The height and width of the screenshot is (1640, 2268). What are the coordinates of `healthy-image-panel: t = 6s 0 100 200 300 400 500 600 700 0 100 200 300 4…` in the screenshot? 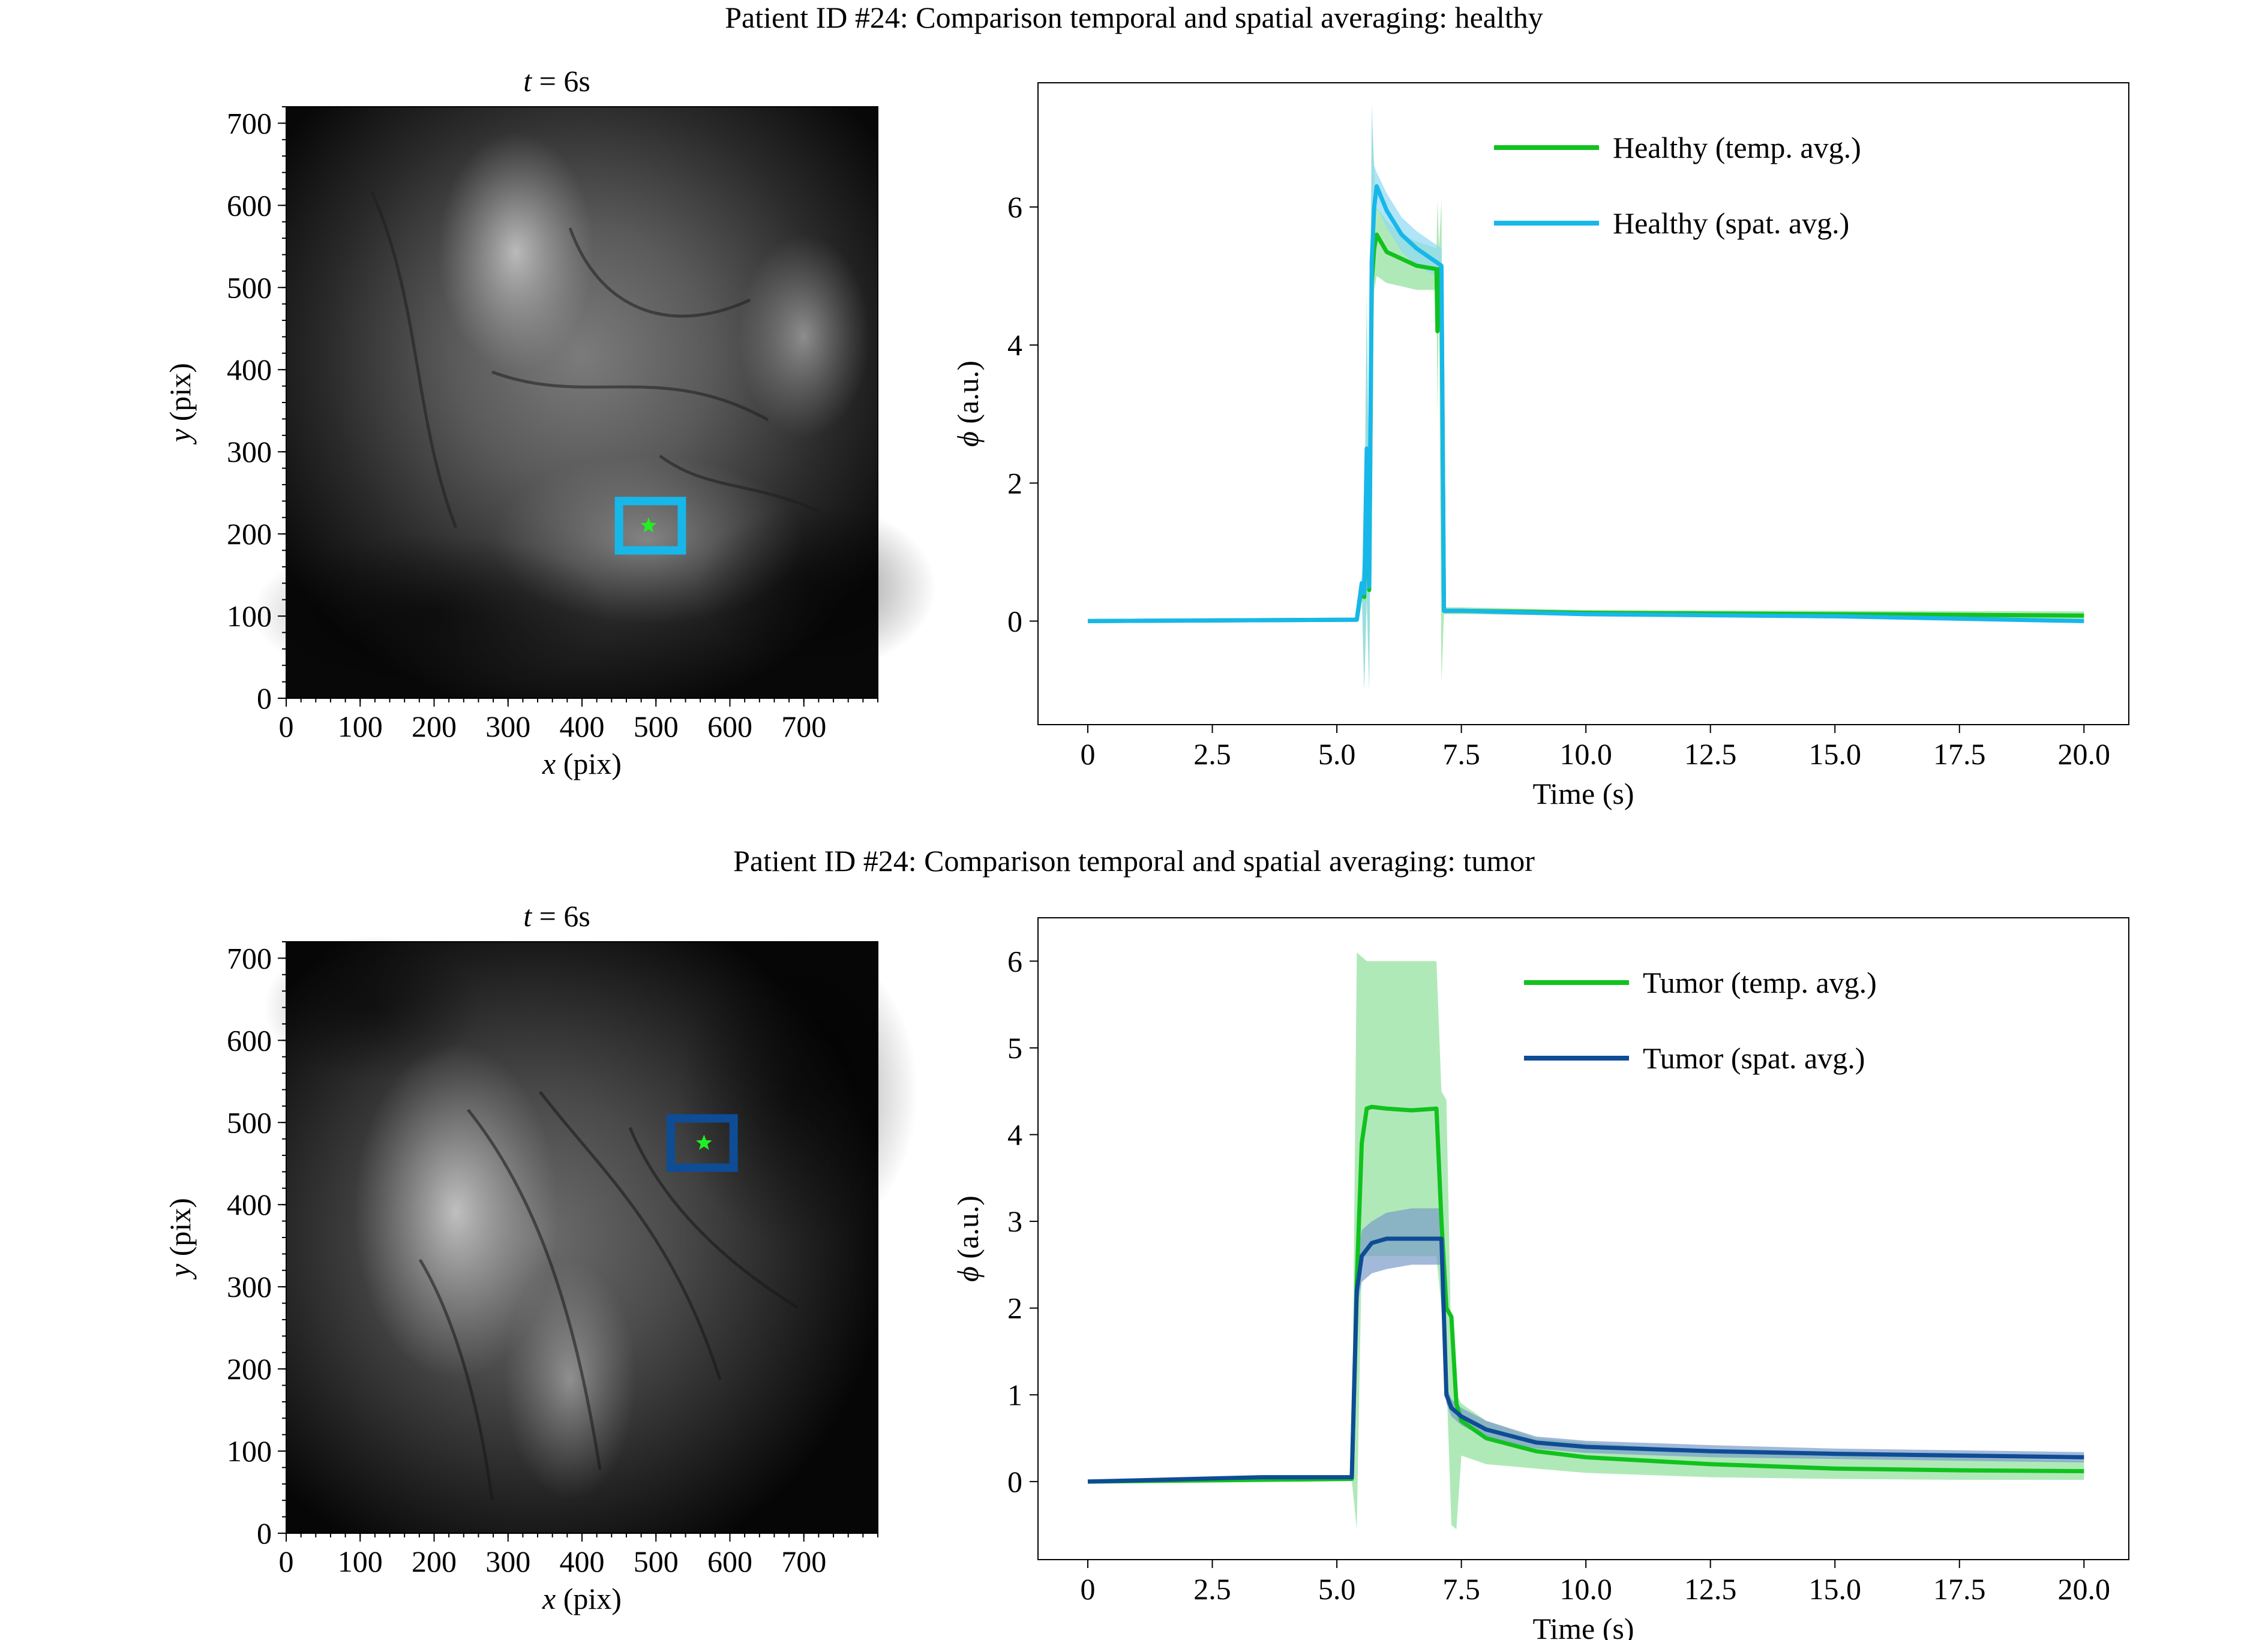 It's located at (549, 422).